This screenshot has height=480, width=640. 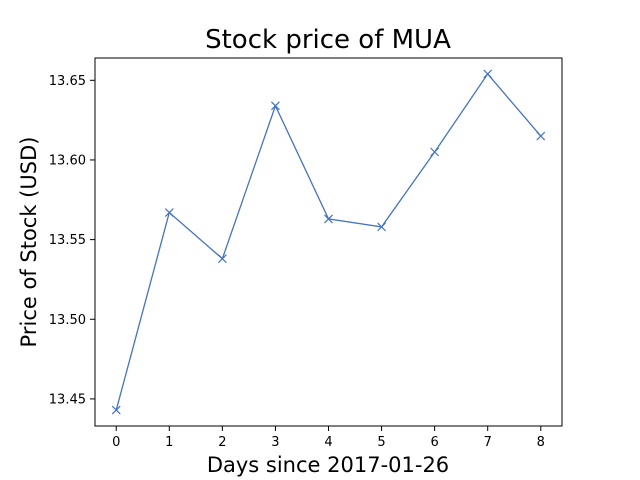 I want to click on x-tick-label: 2, so click(x=222, y=442).